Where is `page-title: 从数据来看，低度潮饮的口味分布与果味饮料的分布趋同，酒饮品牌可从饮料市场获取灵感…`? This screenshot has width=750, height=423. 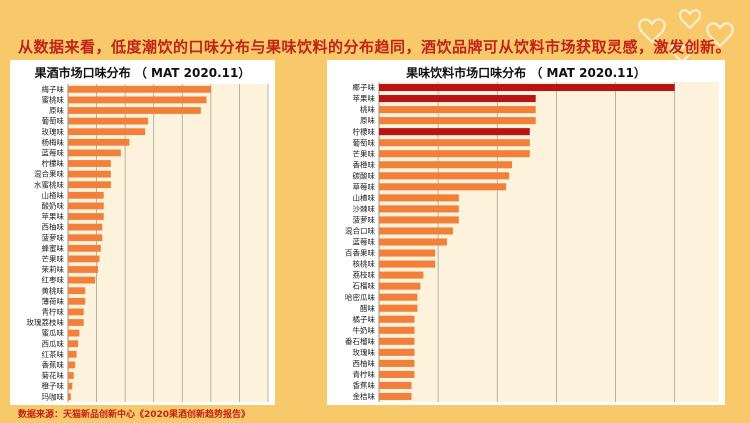 page-title: 从数据来看，低度潮饮的口味分布与果味饮料的分布趋同，酒饮品牌可从饮料市场获取灵感… is located at coordinates (375, 47).